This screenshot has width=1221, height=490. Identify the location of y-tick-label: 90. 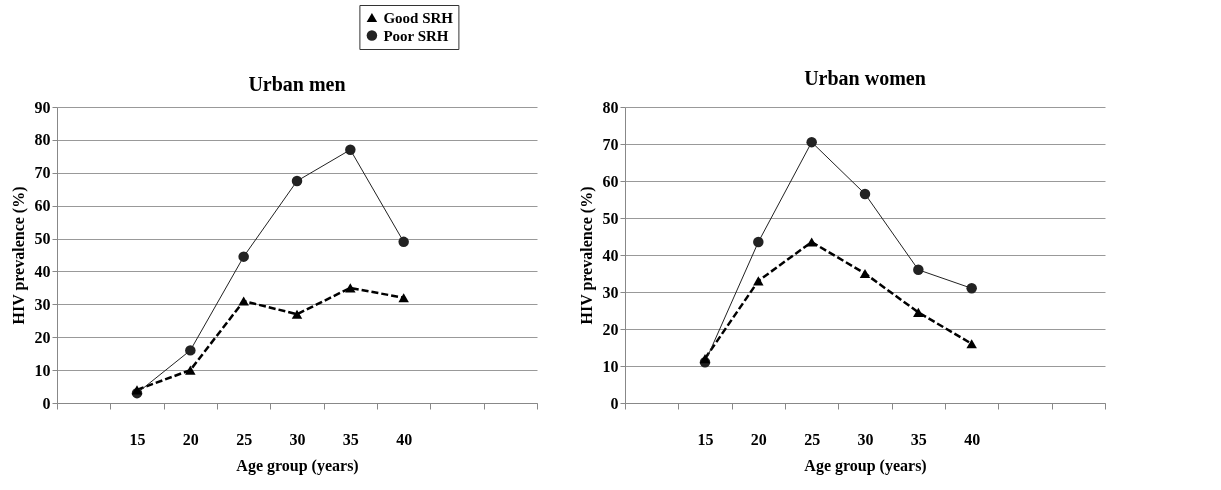
(42, 107).